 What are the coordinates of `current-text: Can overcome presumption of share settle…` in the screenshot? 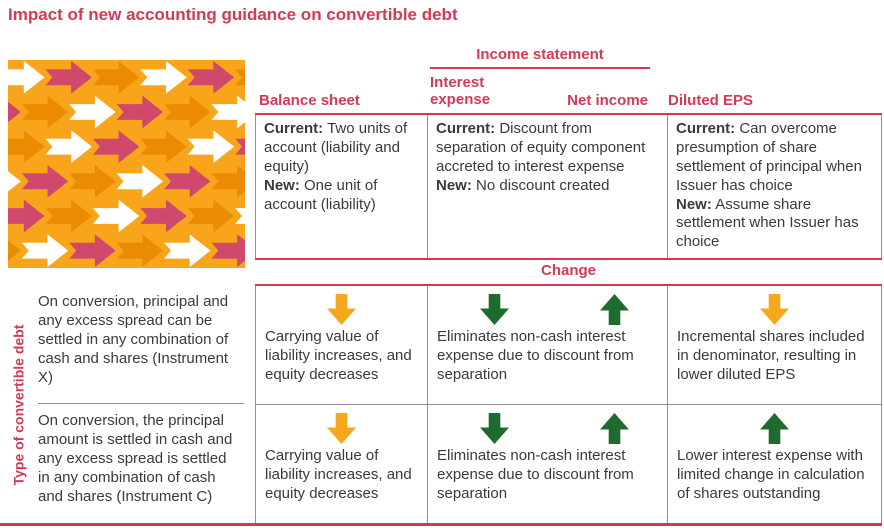 It's located at (769, 157).